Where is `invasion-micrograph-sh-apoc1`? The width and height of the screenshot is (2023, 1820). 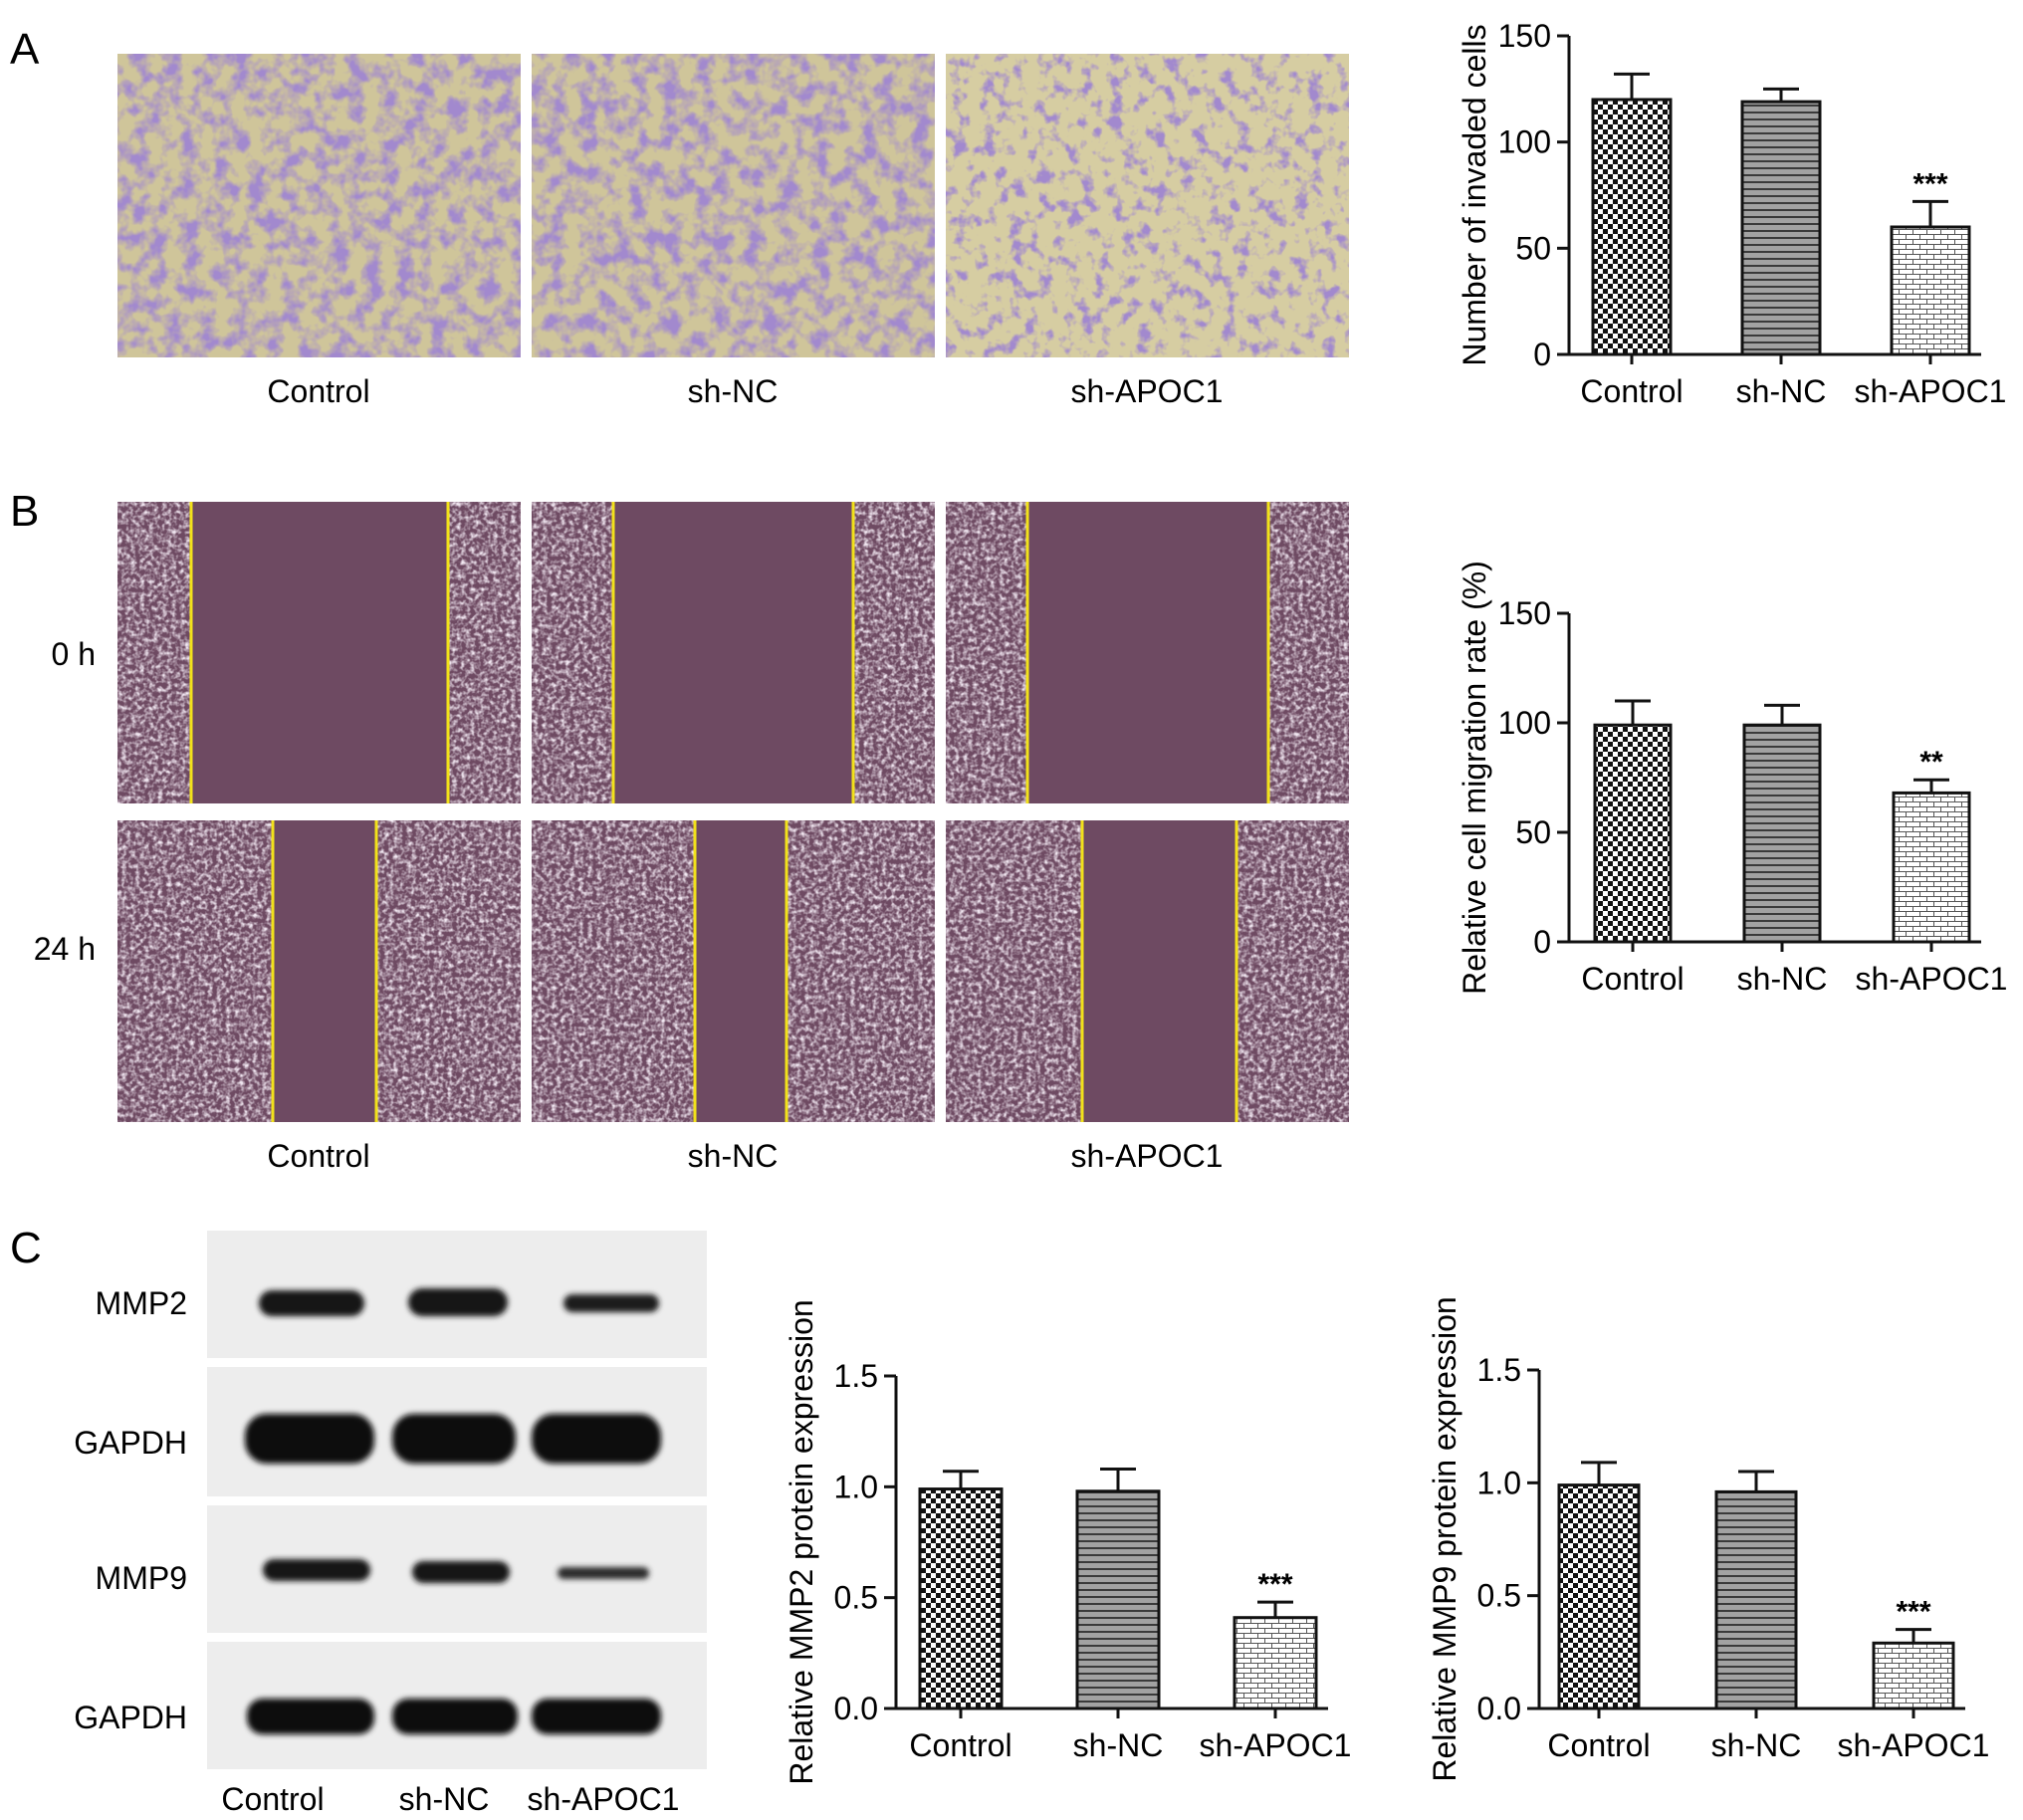
invasion-micrograph-sh-apoc1 is located at coordinates (1147, 205).